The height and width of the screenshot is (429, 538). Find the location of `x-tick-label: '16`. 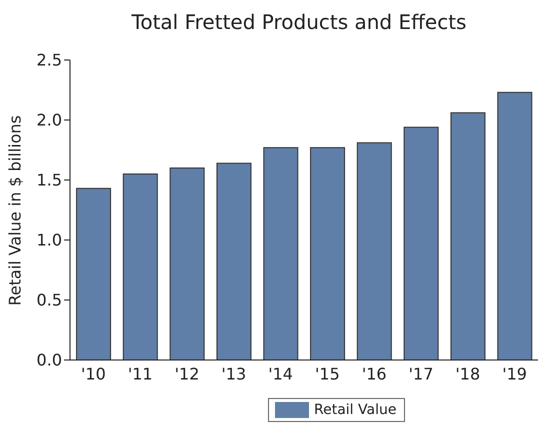

x-tick-label: '16 is located at coordinates (374, 374).